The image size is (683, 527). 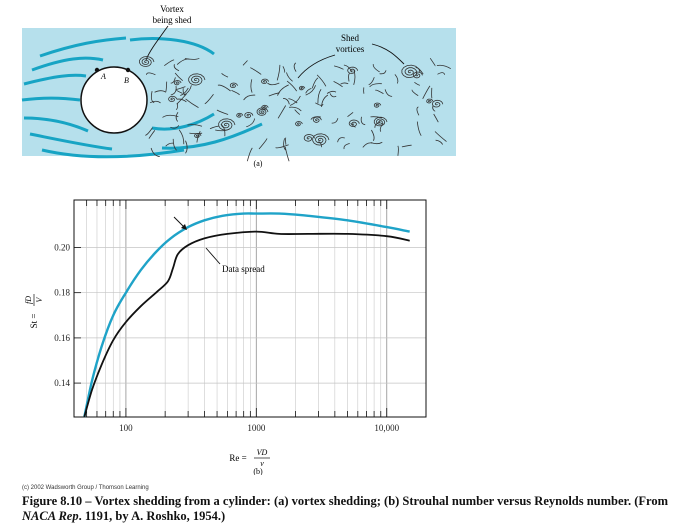 I want to click on svg-text: Re =, so click(x=237, y=458).